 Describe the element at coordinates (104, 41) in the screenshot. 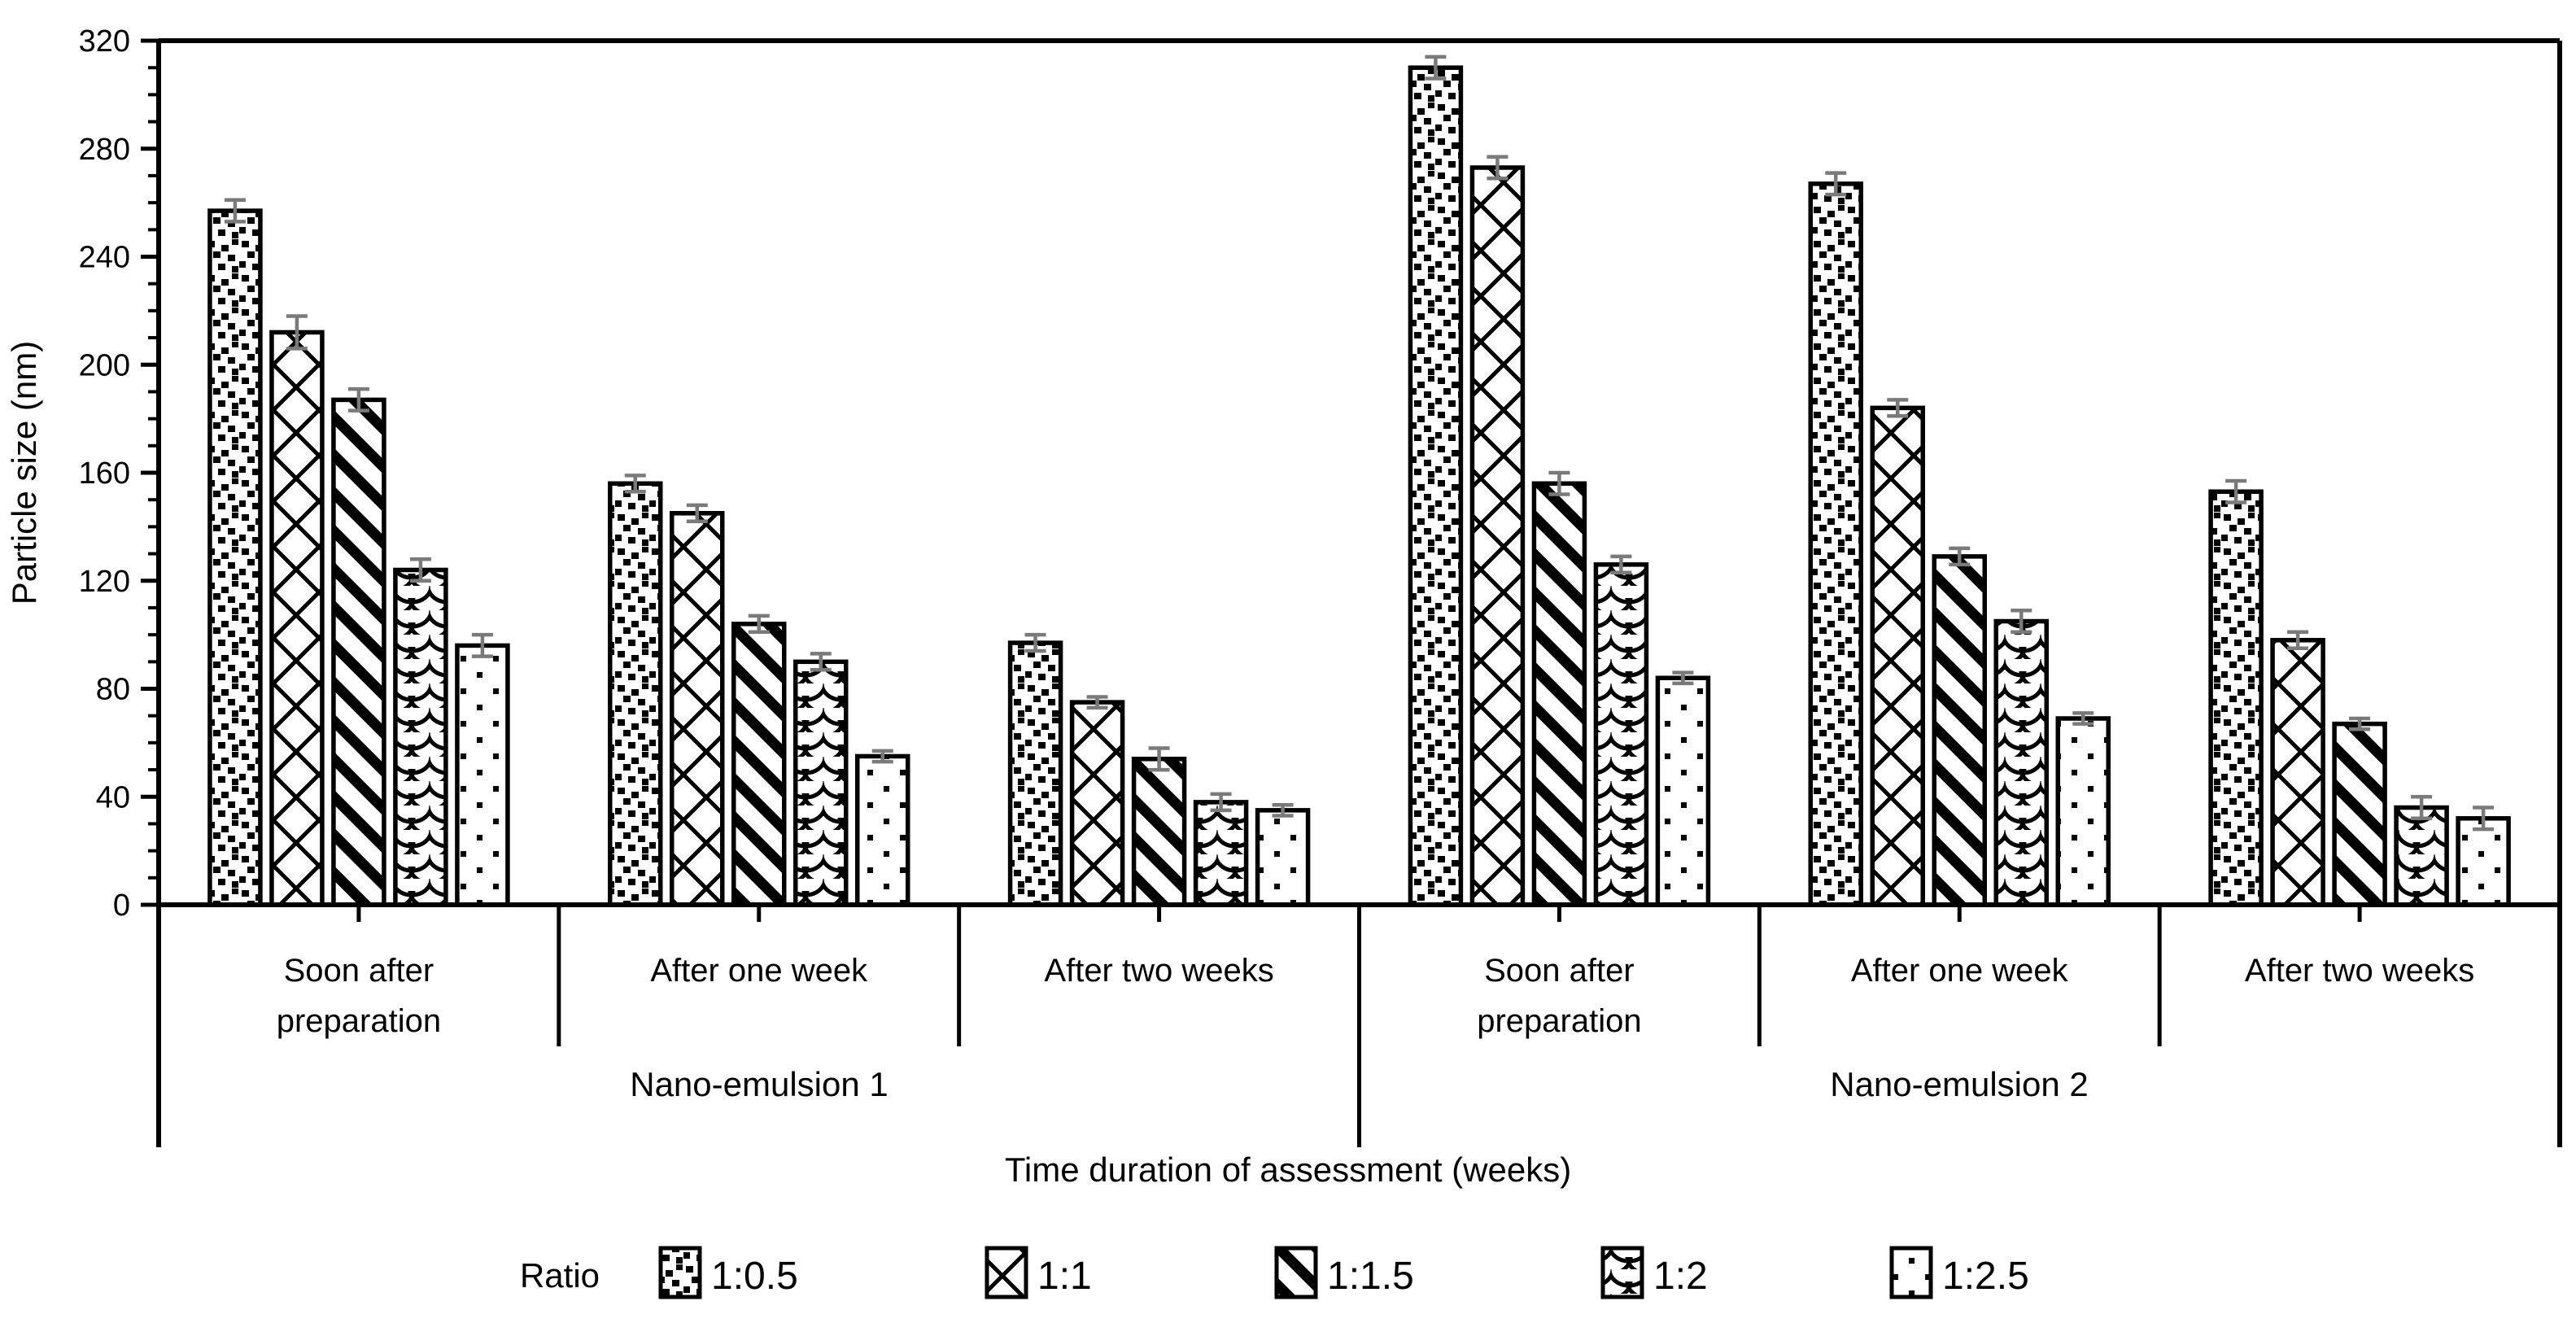

I see `y-tick-label: 320` at that location.